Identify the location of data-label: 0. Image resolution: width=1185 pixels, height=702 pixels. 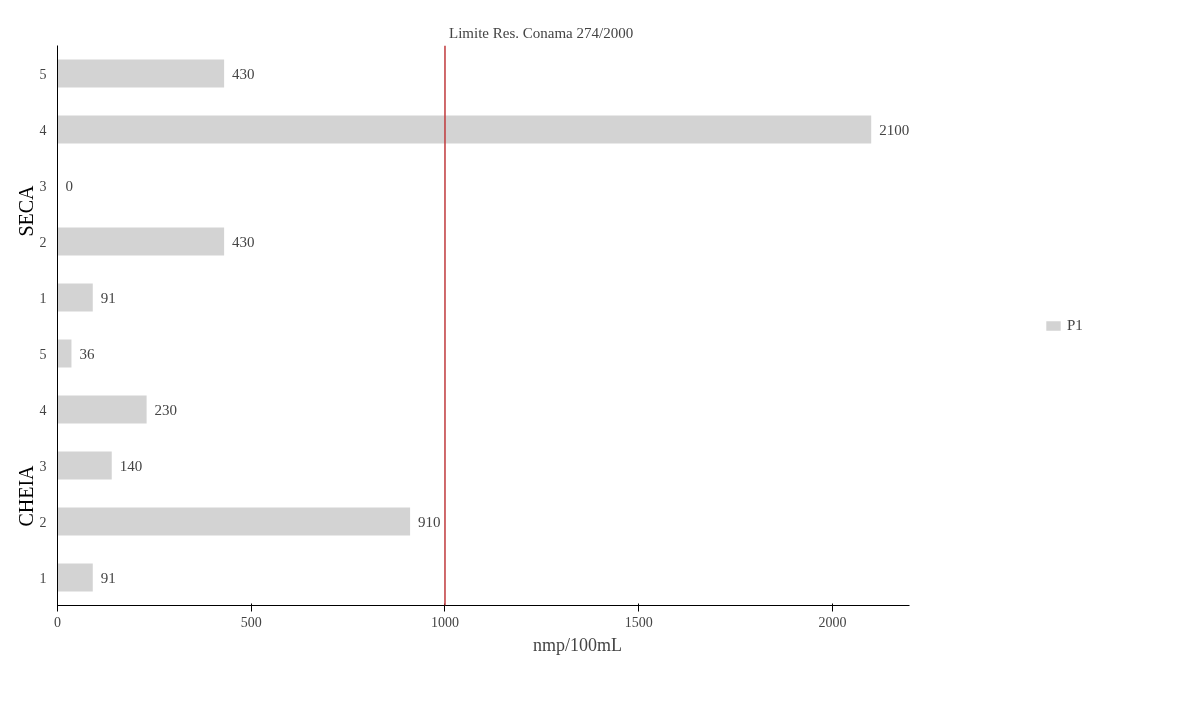
(69, 185).